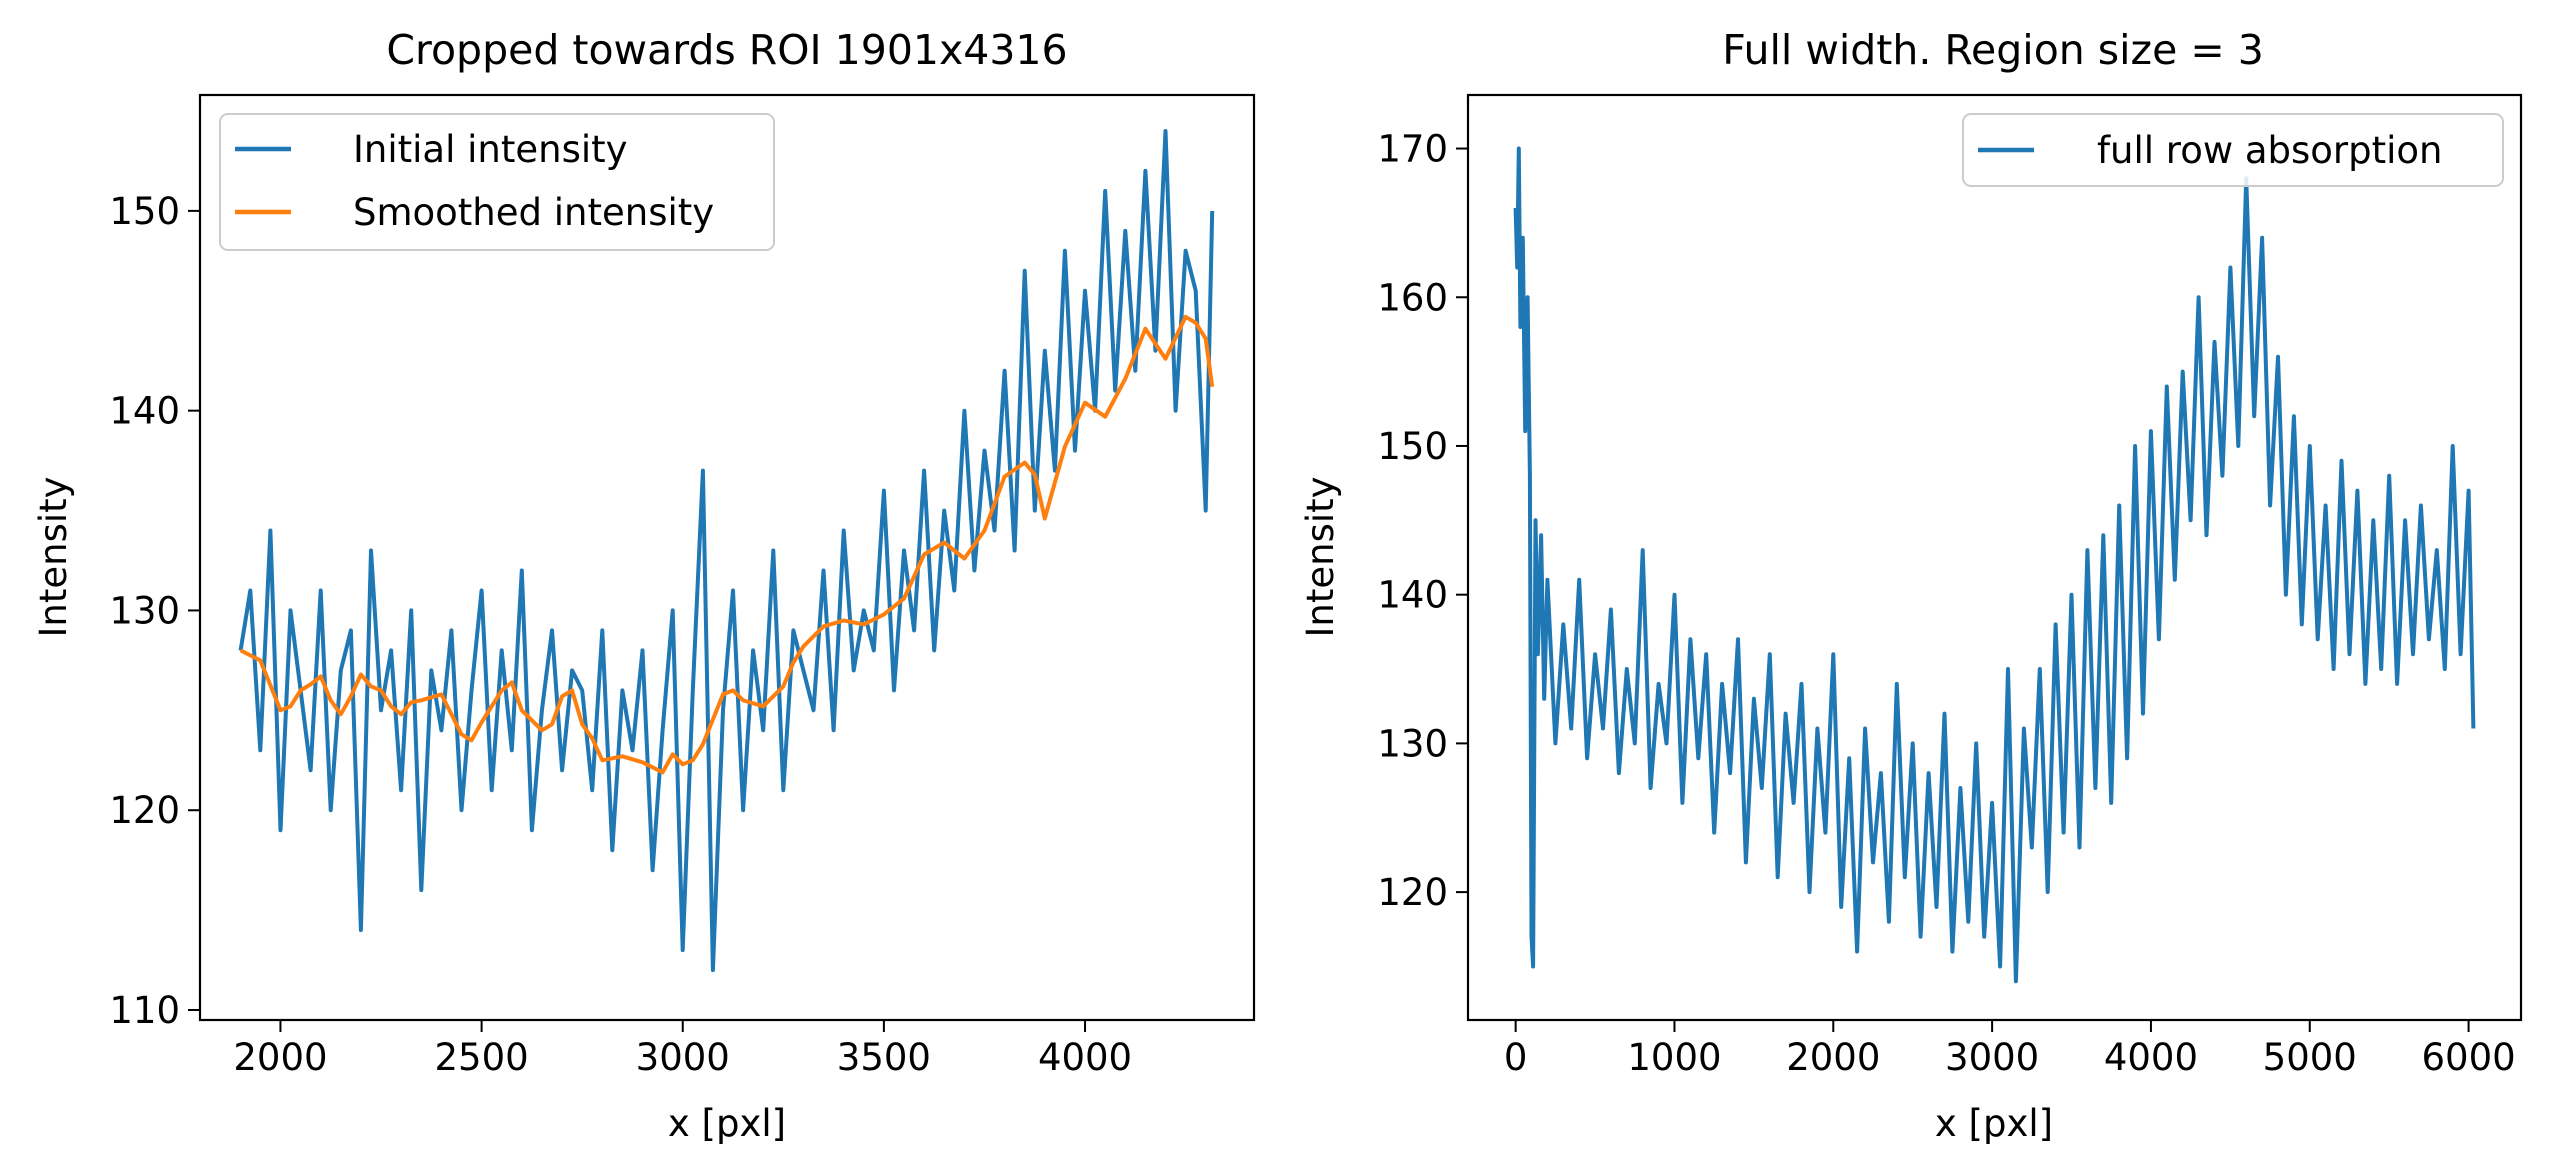  Describe the element at coordinates (1412, 297) in the screenshot. I see `right-y-tick-label: 160` at that location.